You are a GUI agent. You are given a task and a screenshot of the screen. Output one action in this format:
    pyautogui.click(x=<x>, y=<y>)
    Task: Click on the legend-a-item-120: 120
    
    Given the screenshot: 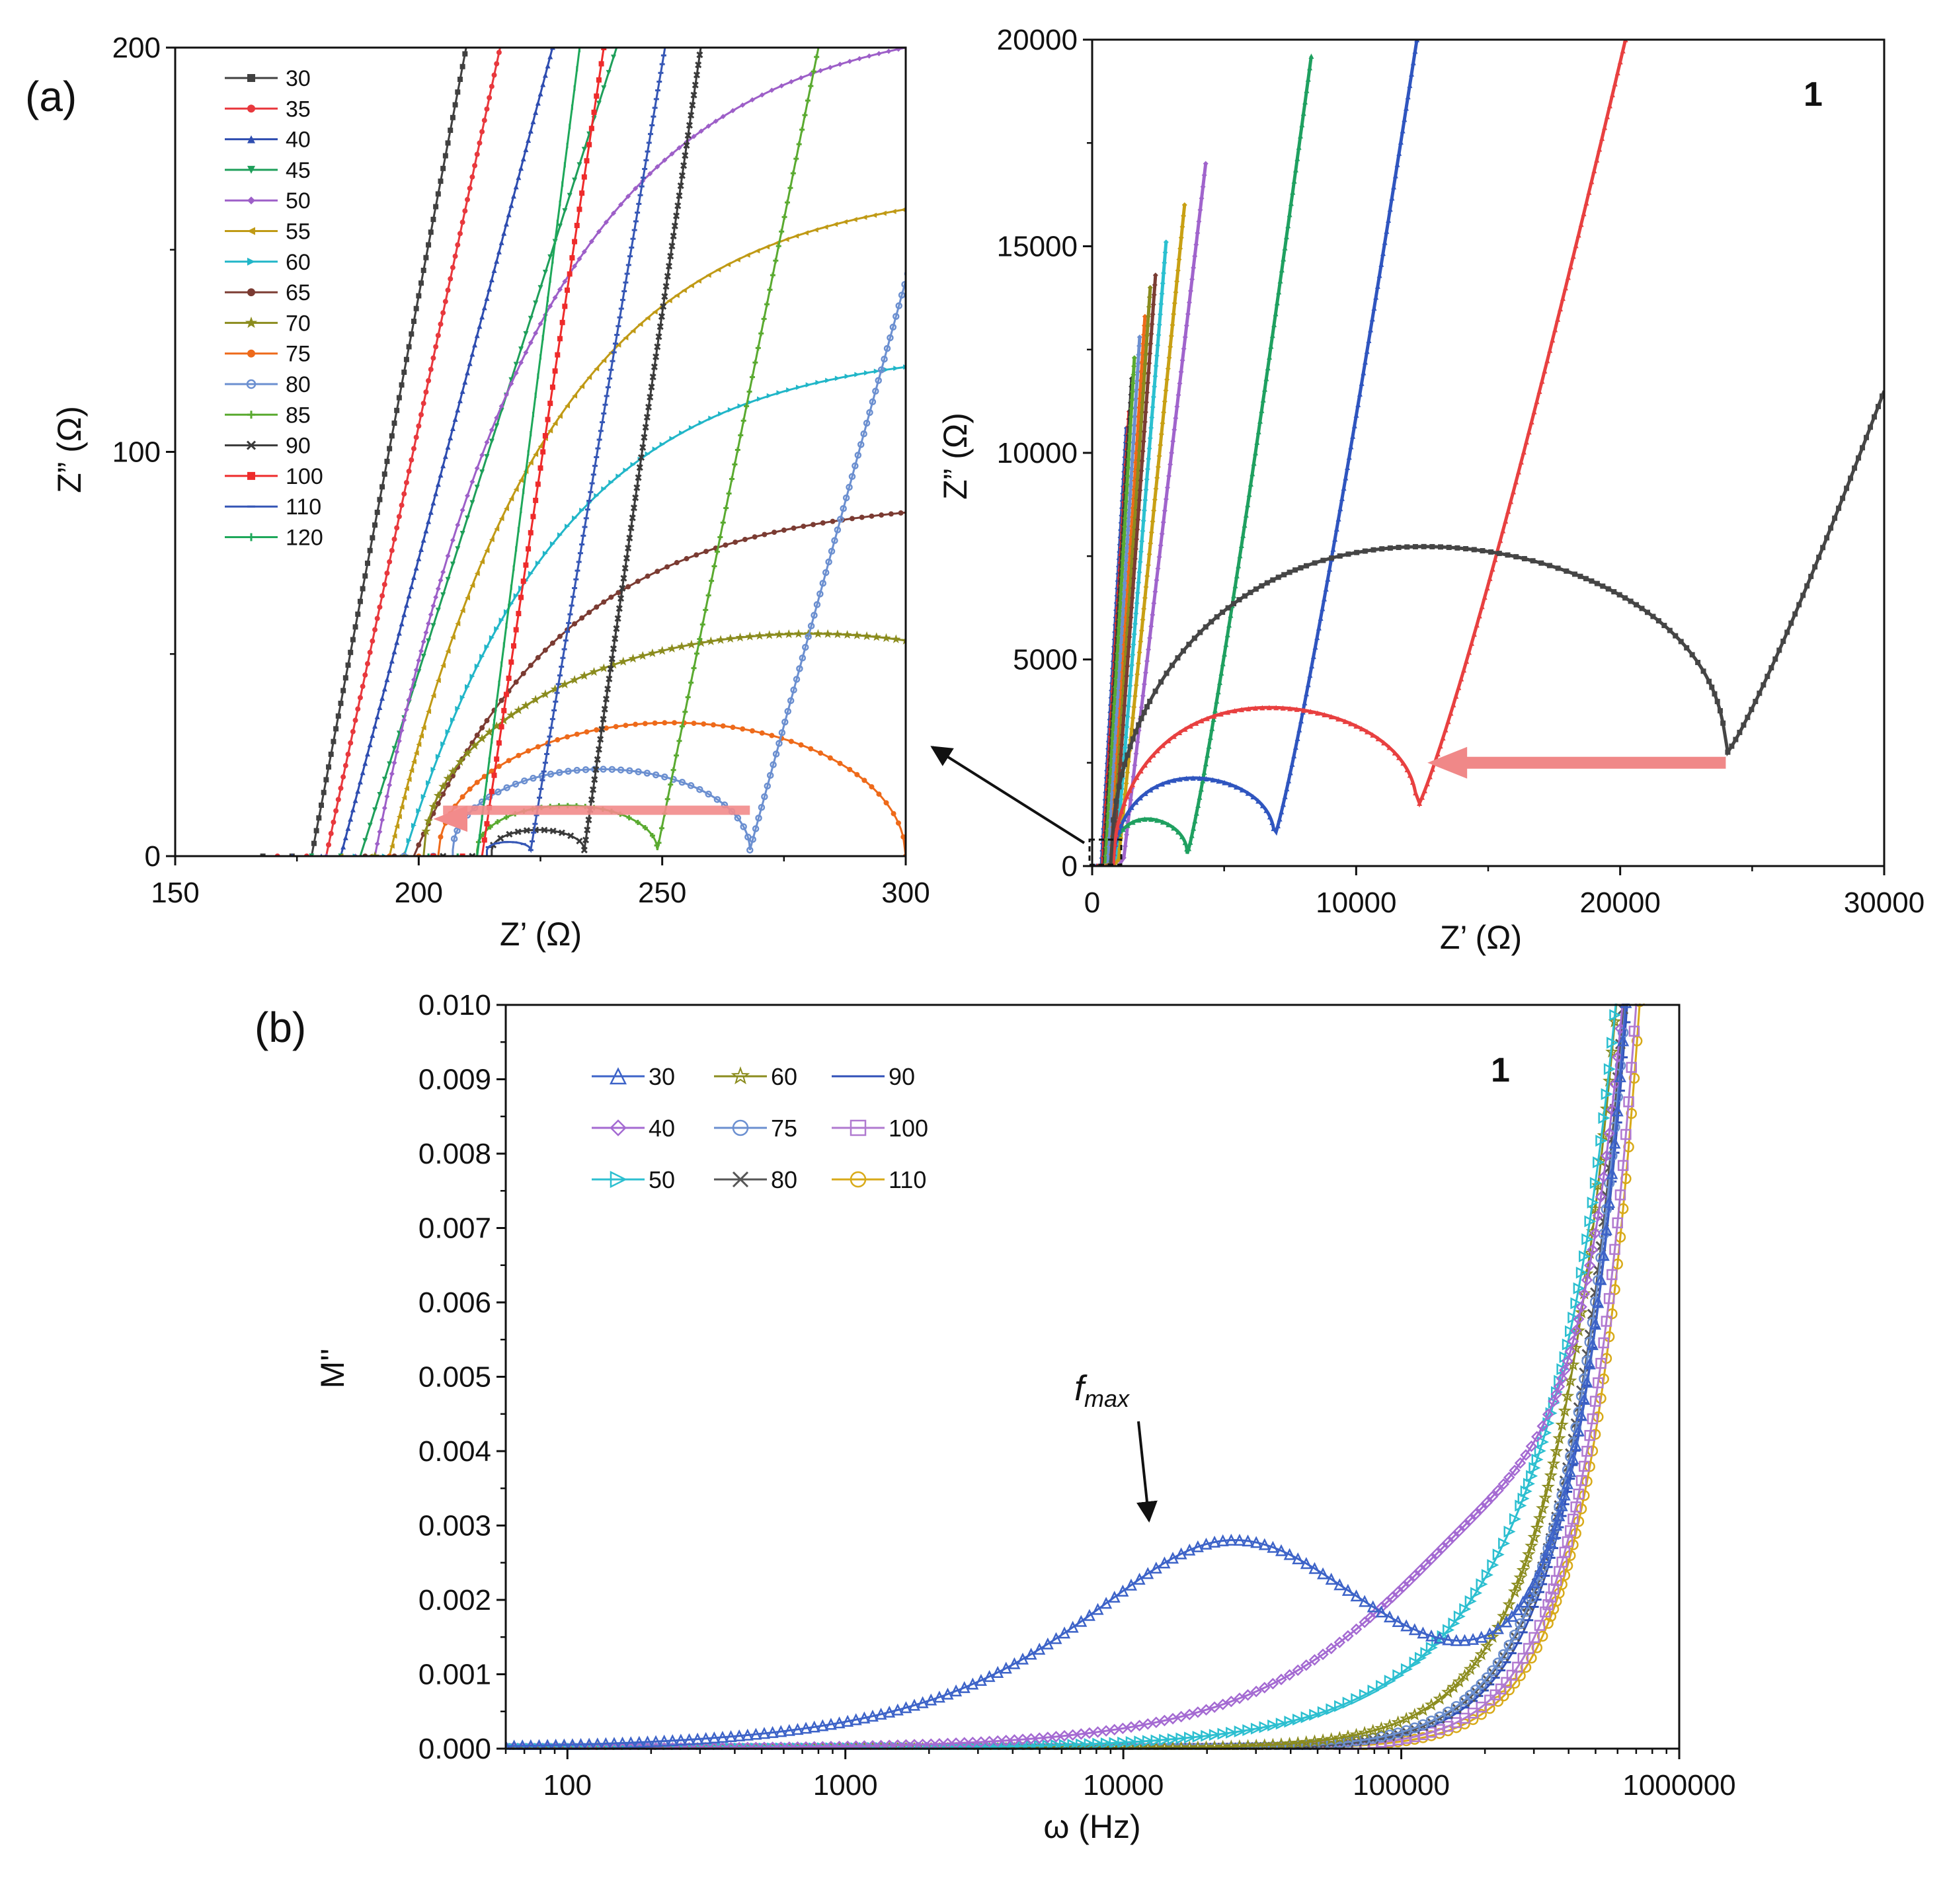 What is the action you would take?
    pyautogui.click(x=274, y=538)
    